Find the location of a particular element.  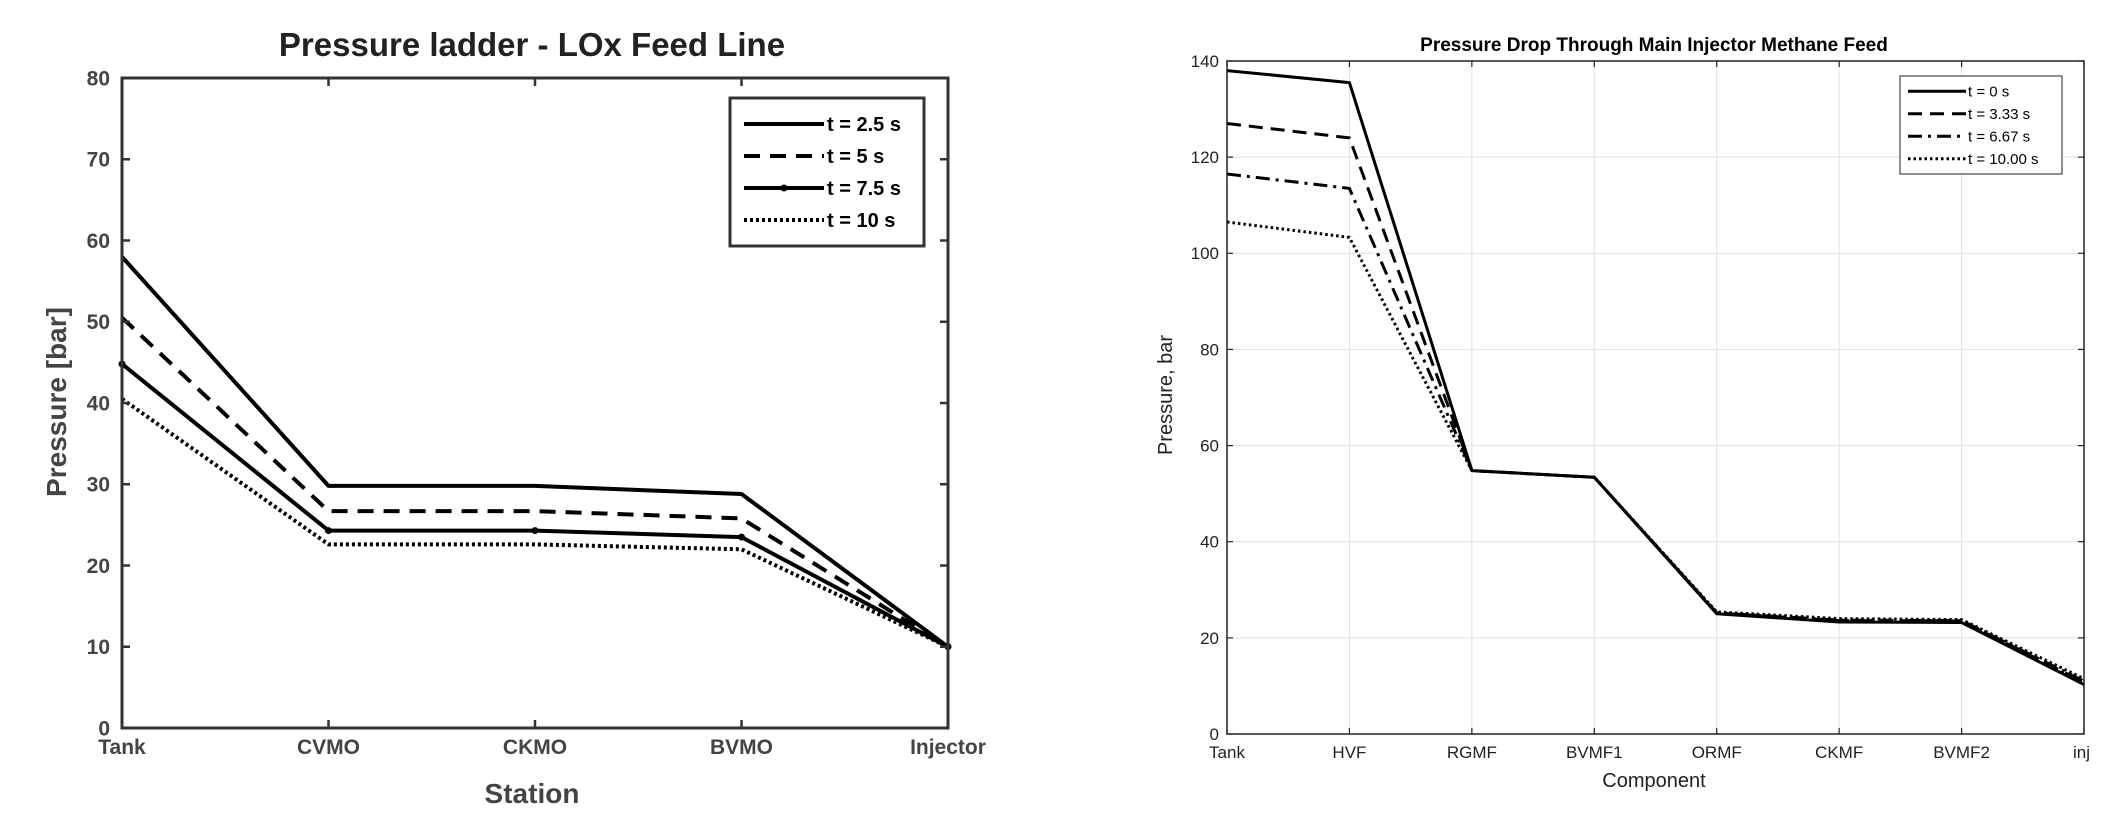

x-tick-label: CVMO is located at coordinates (328, 747).